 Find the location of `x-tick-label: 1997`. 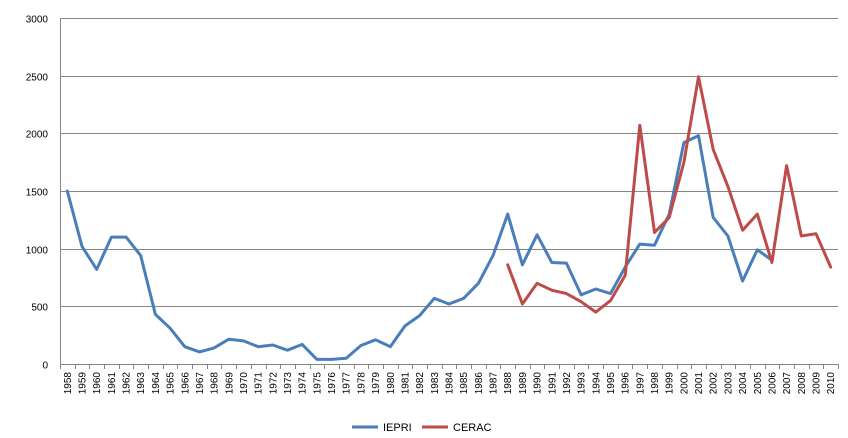

x-tick-label: 1997 is located at coordinates (640, 383).